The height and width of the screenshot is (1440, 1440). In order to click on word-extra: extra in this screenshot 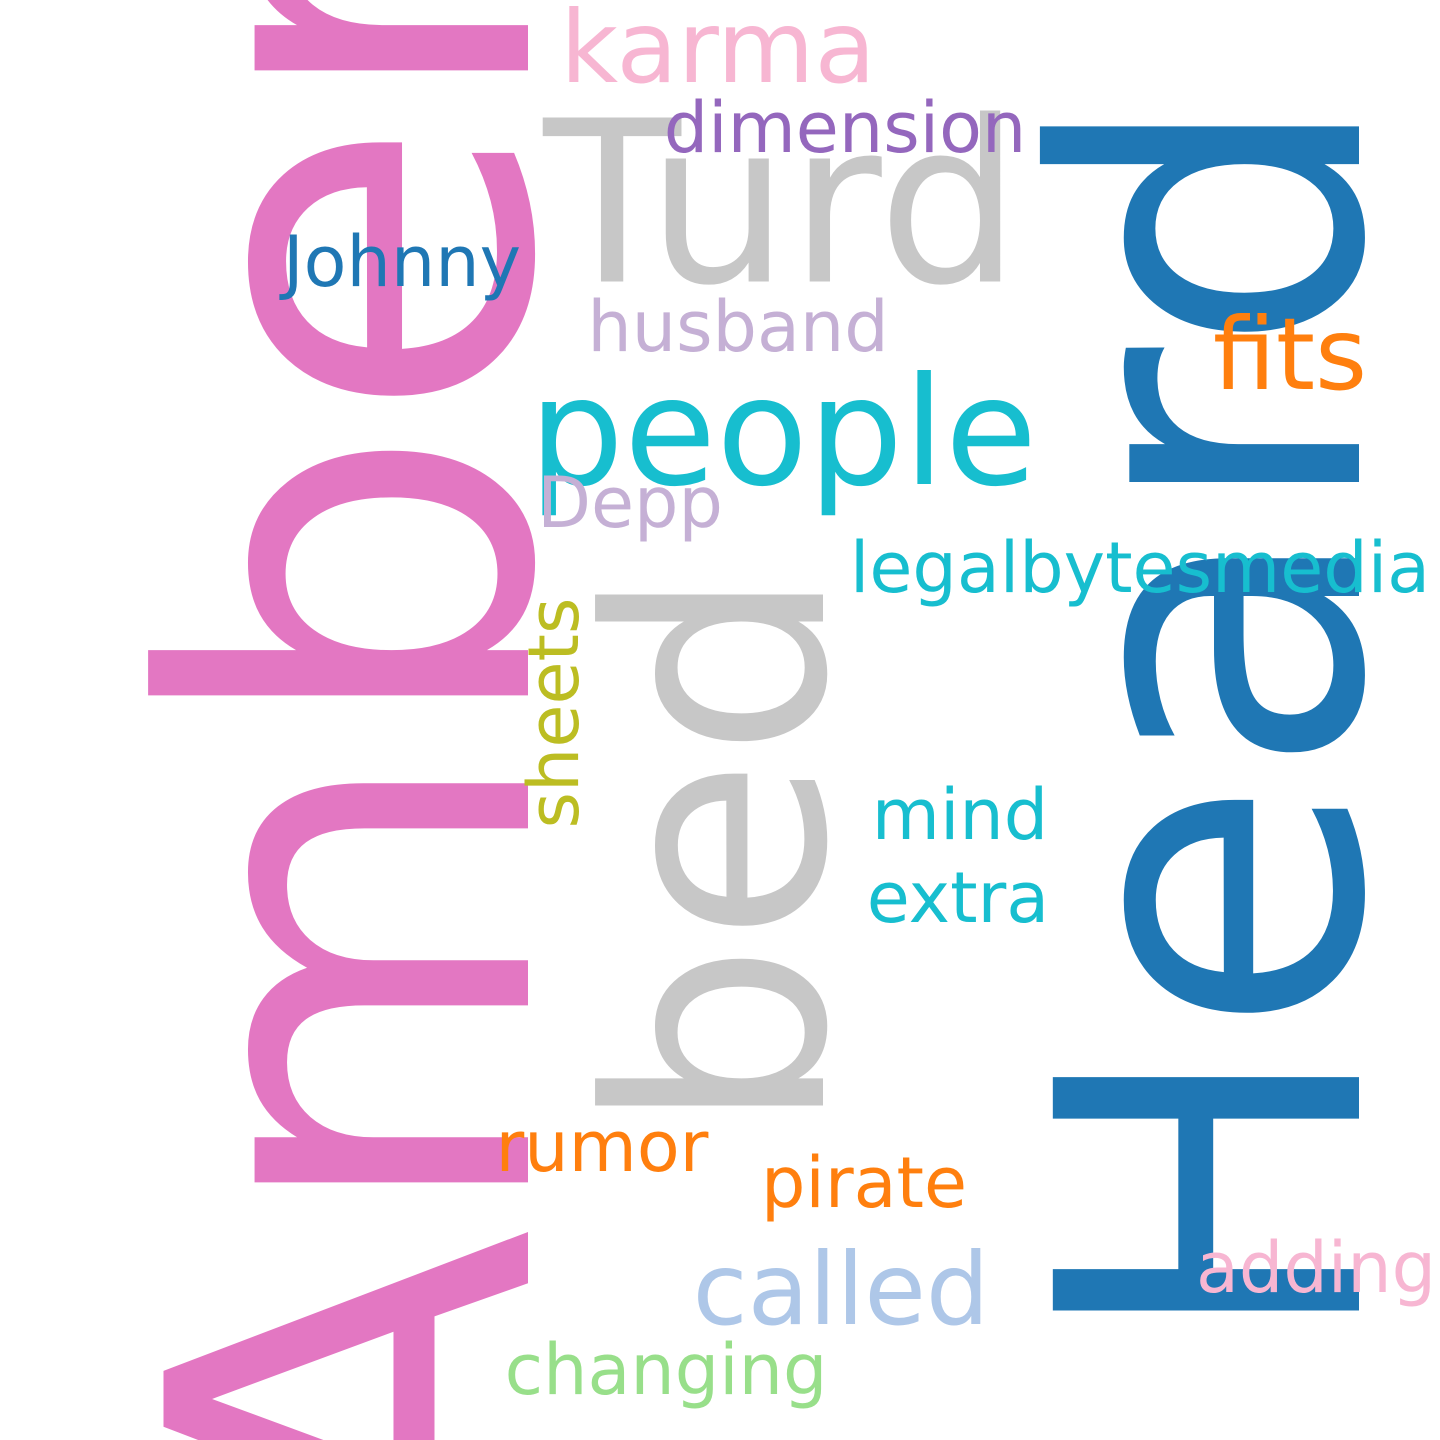, I will do `click(958, 898)`.